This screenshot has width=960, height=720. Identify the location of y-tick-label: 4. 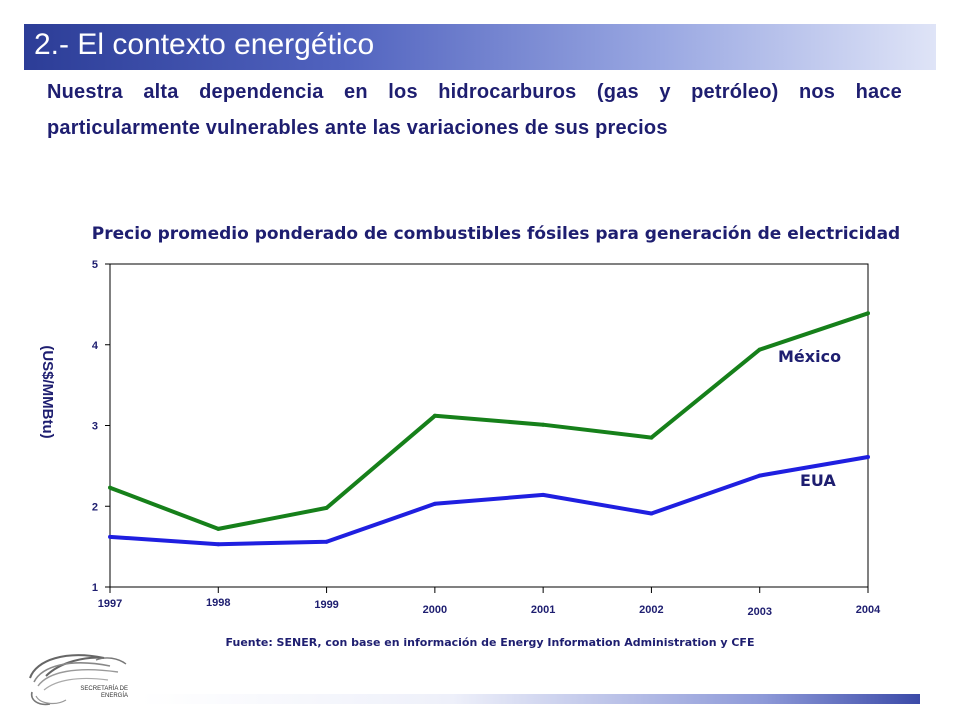
(95, 346).